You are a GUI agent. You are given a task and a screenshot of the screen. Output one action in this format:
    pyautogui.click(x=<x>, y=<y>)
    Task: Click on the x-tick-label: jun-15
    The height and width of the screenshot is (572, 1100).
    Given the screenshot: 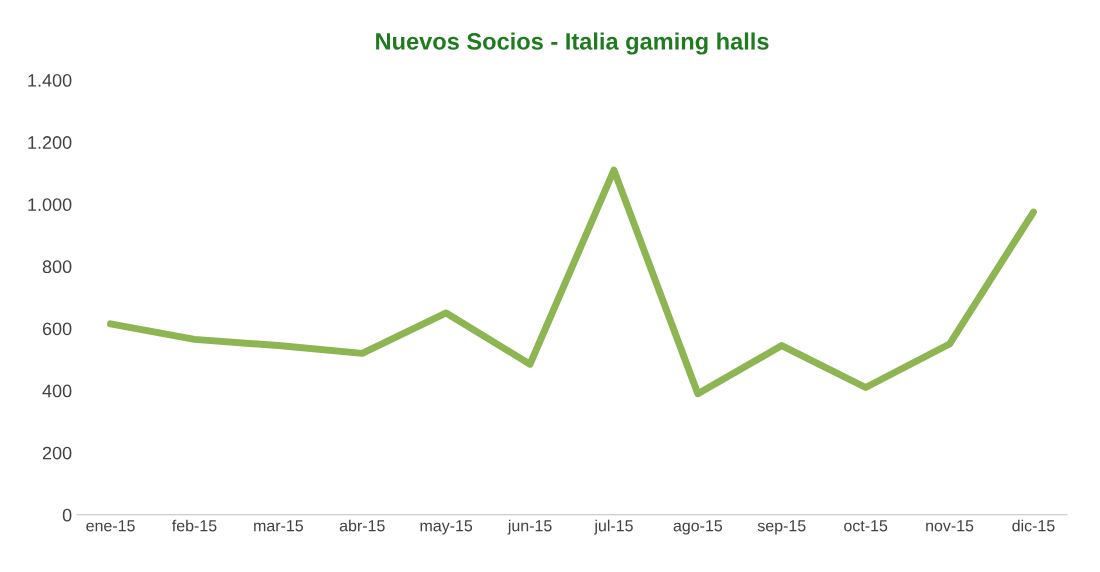 What is the action you would take?
    pyautogui.click(x=529, y=527)
    